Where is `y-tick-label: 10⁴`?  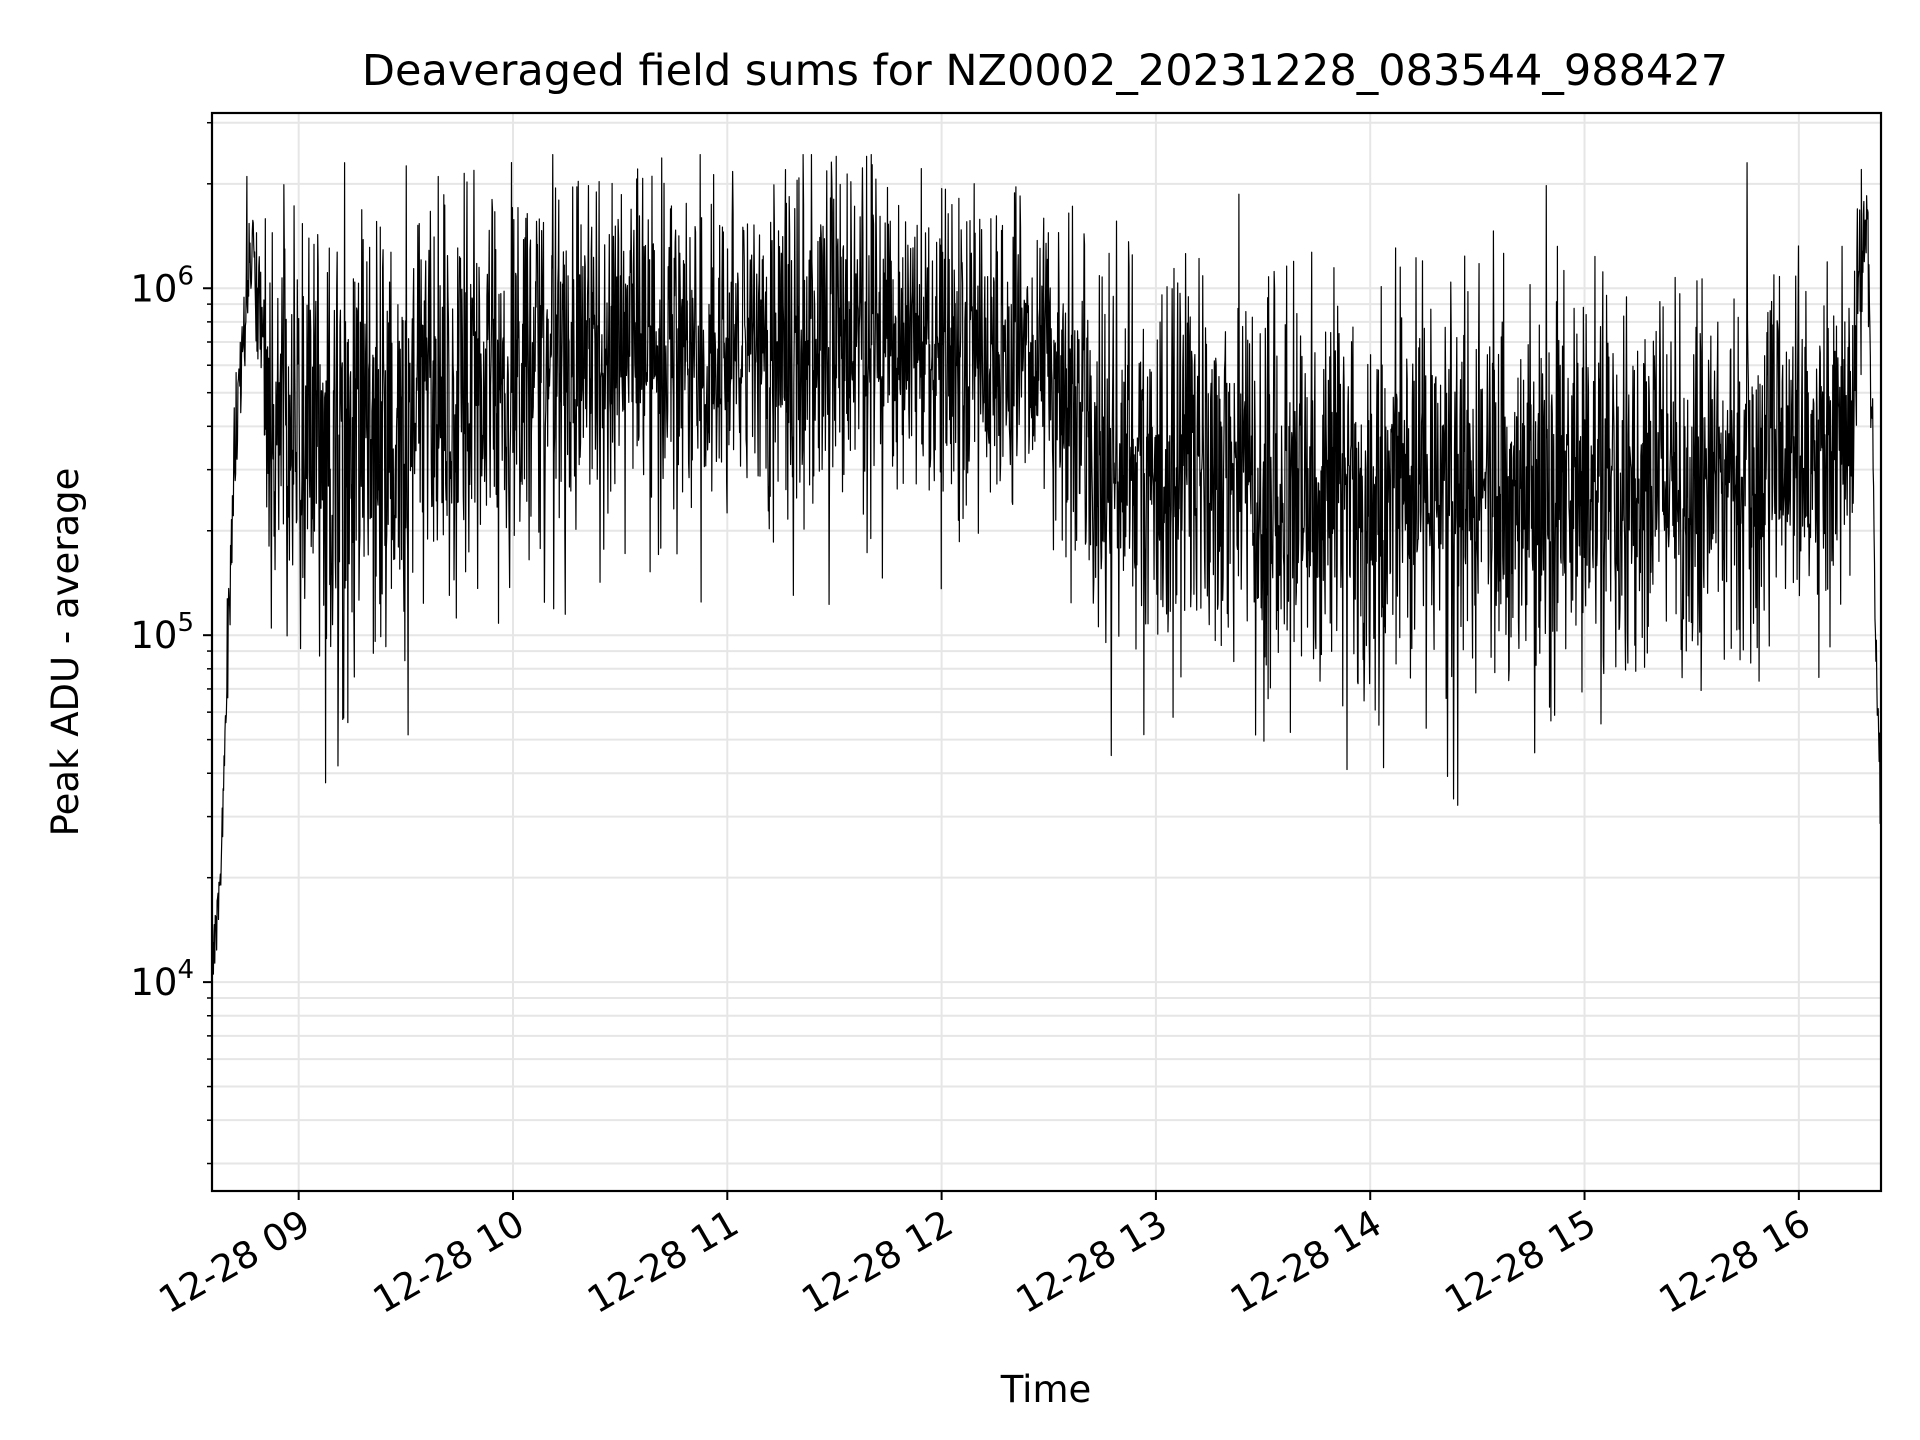
y-tick-label: 10⁴ is located at coordinates (162, 979).